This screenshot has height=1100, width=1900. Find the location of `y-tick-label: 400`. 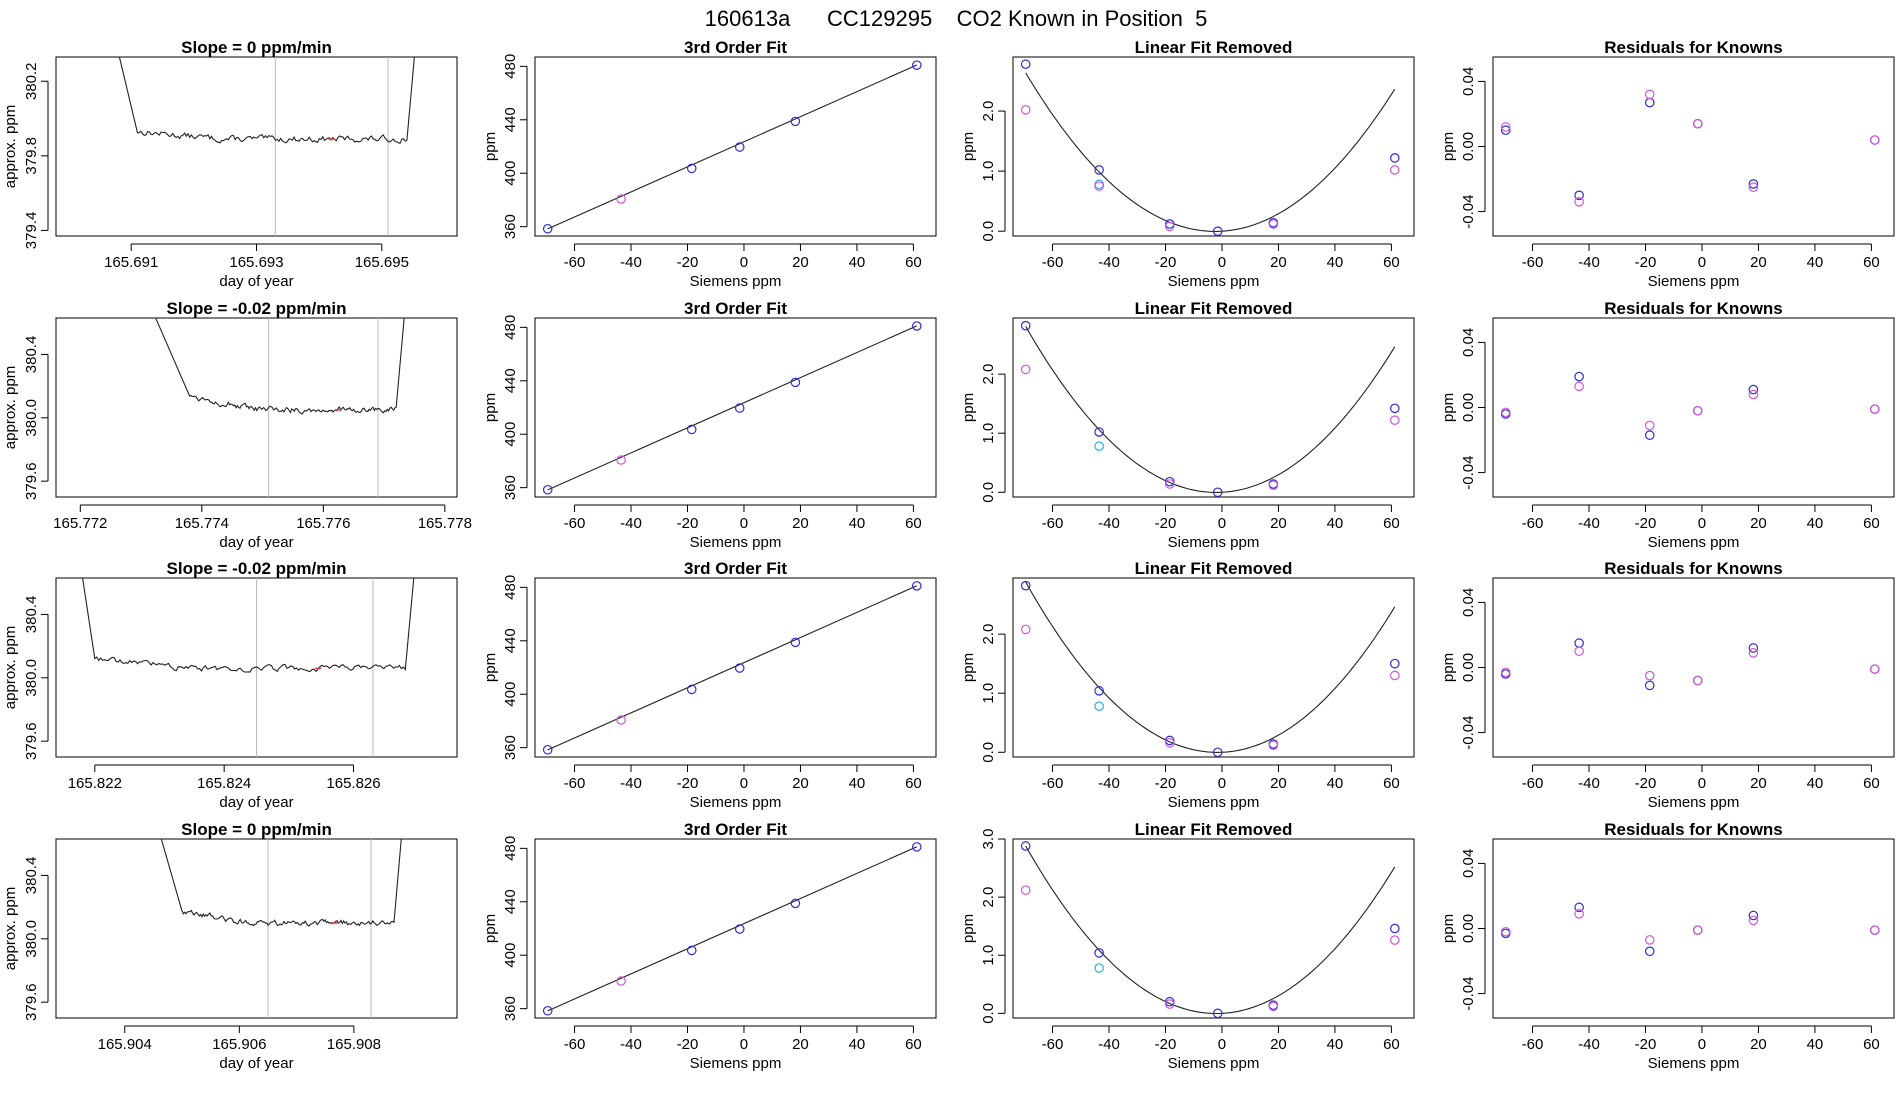

y-tick-label: 400 is located at coordinates (510, 694).